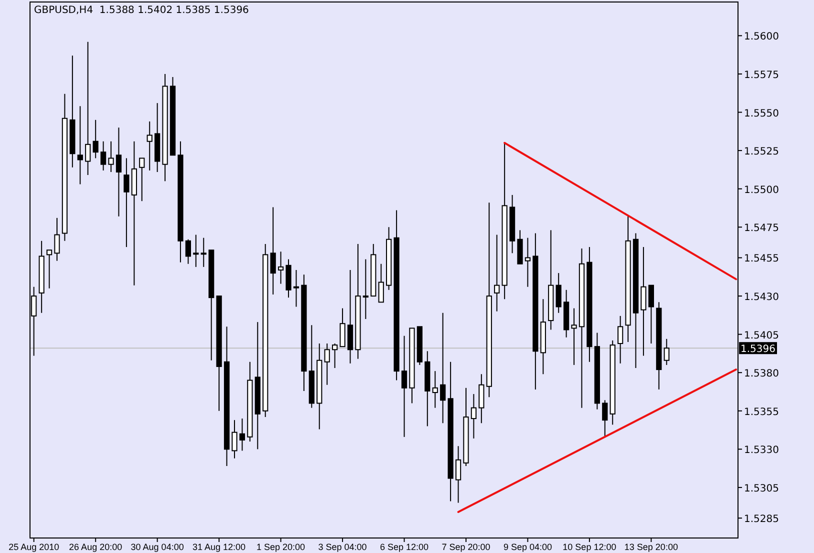 Image resolution: width=814 pixels, height=553 pixels. What do you see at coordinates (761, 412) in the screenshot?
I see `y-tick-label: 1.5355` at bounding box center [761, 412].